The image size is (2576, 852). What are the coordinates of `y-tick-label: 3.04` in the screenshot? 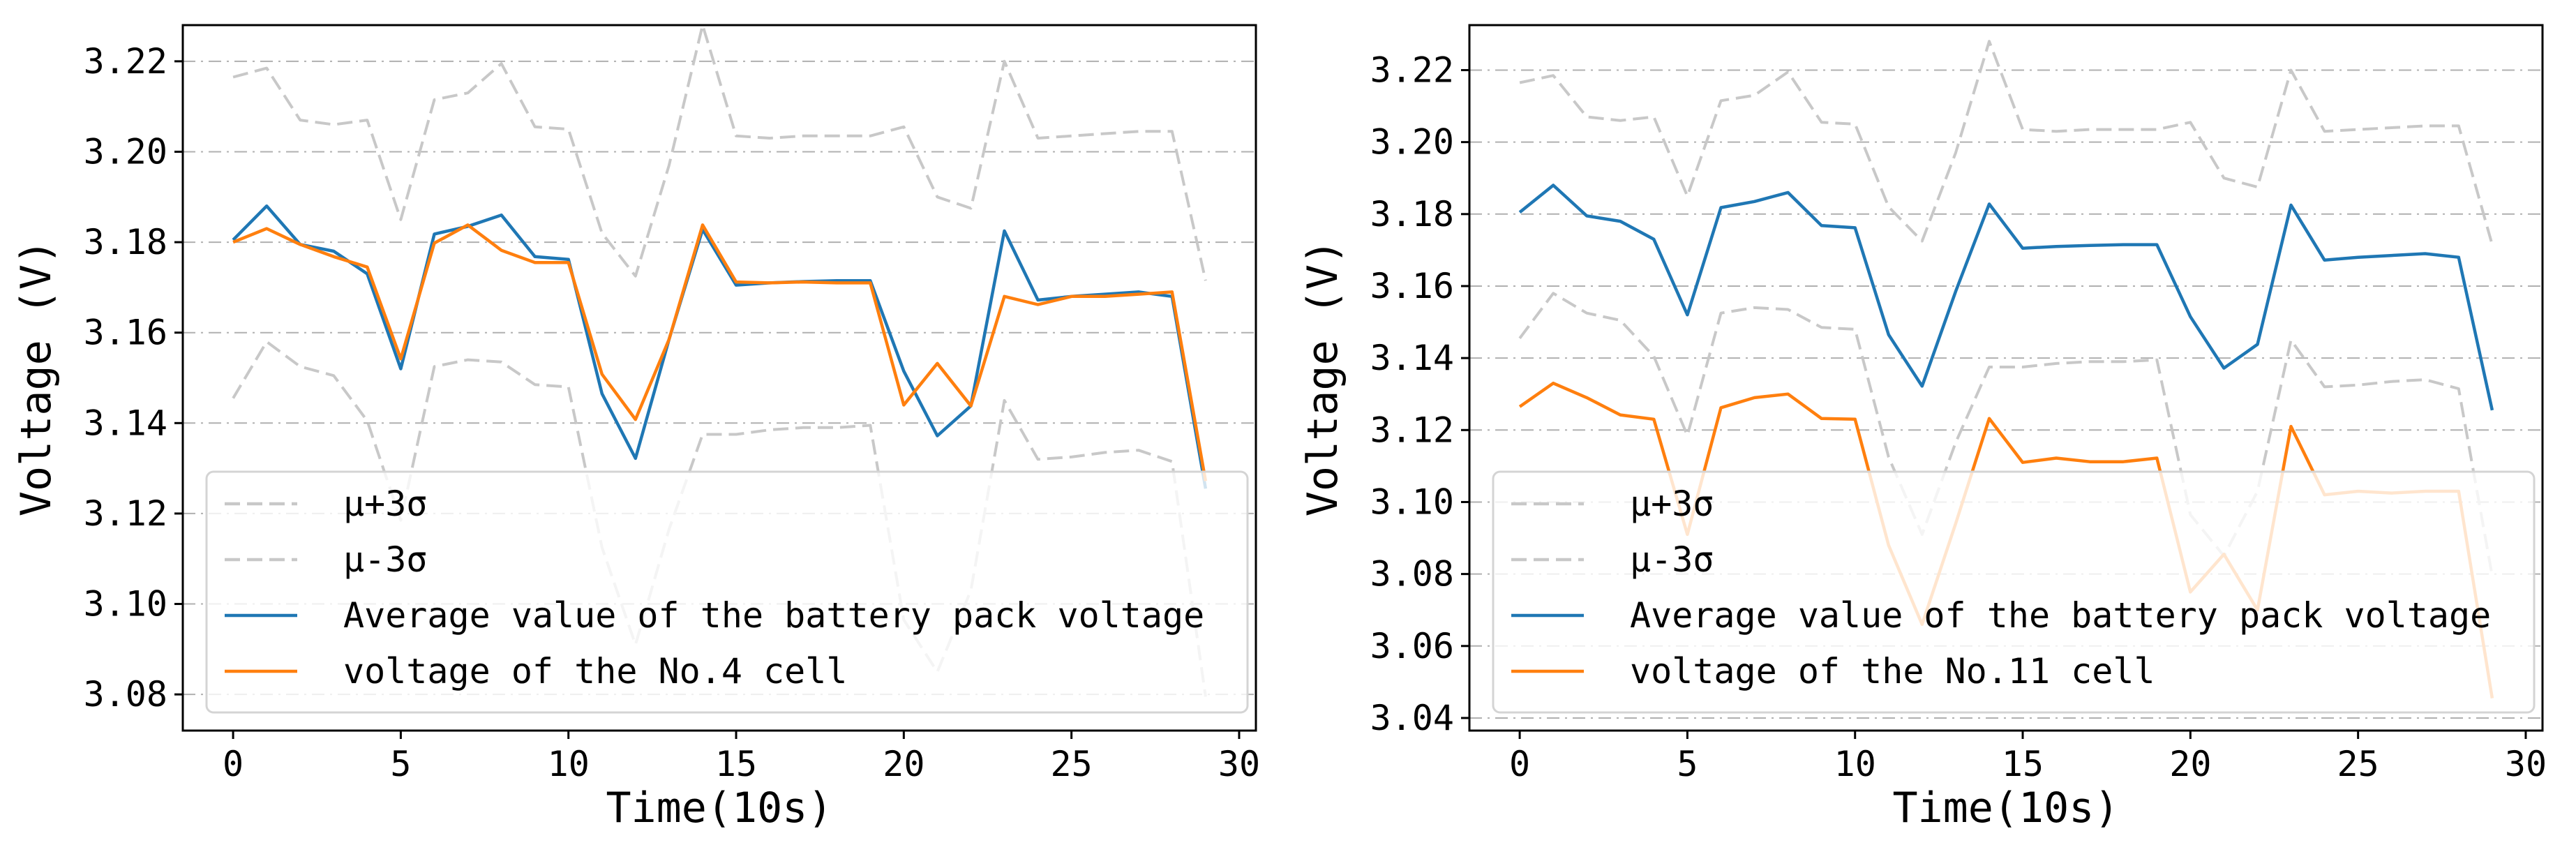 It's located at (1412, 718).